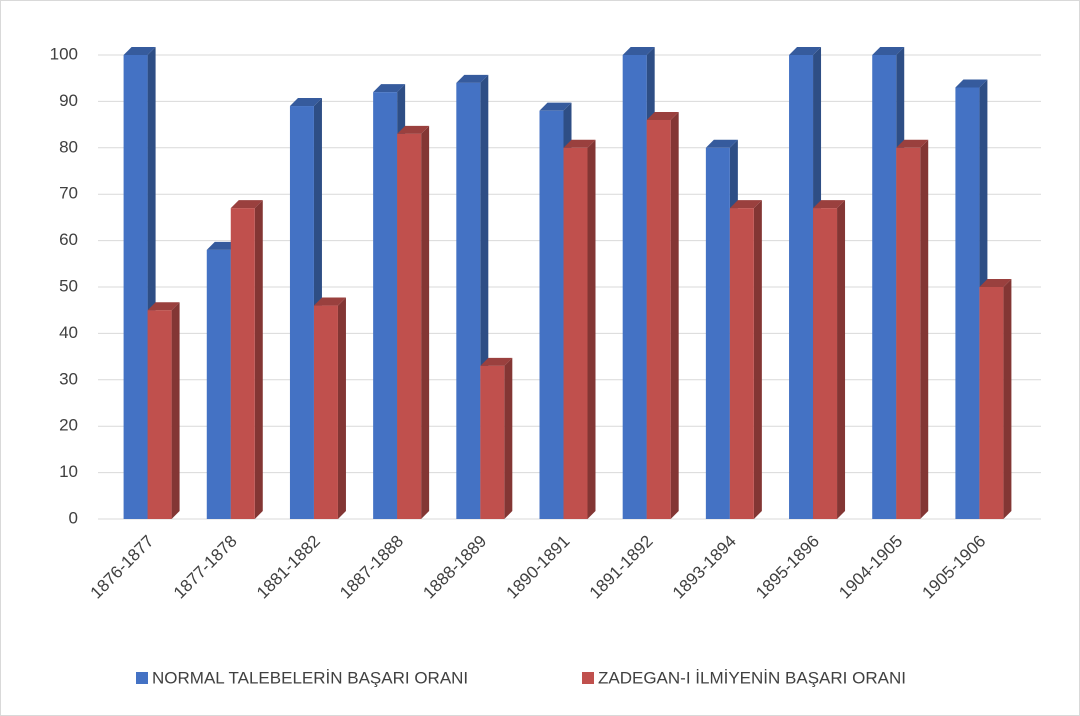  What do you see at coordinates (68, 378) in the screenshot?
I see `y-tick-label: 30` at bounding box center [68, 378].